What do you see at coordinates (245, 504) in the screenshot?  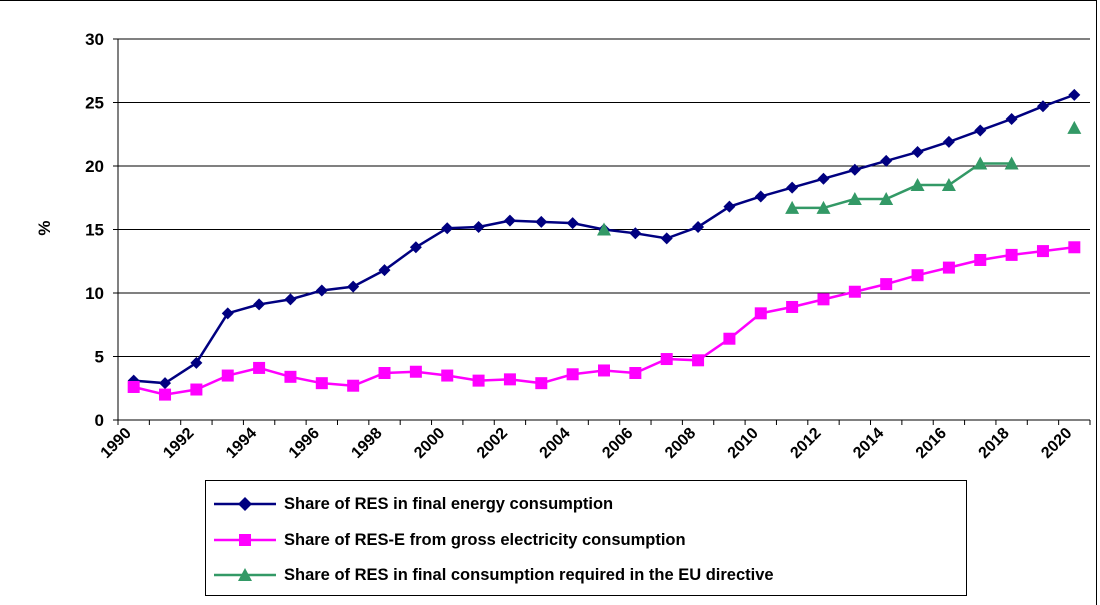 I see `legend-marker-diamond-icon` at bounding box center [245, 504].